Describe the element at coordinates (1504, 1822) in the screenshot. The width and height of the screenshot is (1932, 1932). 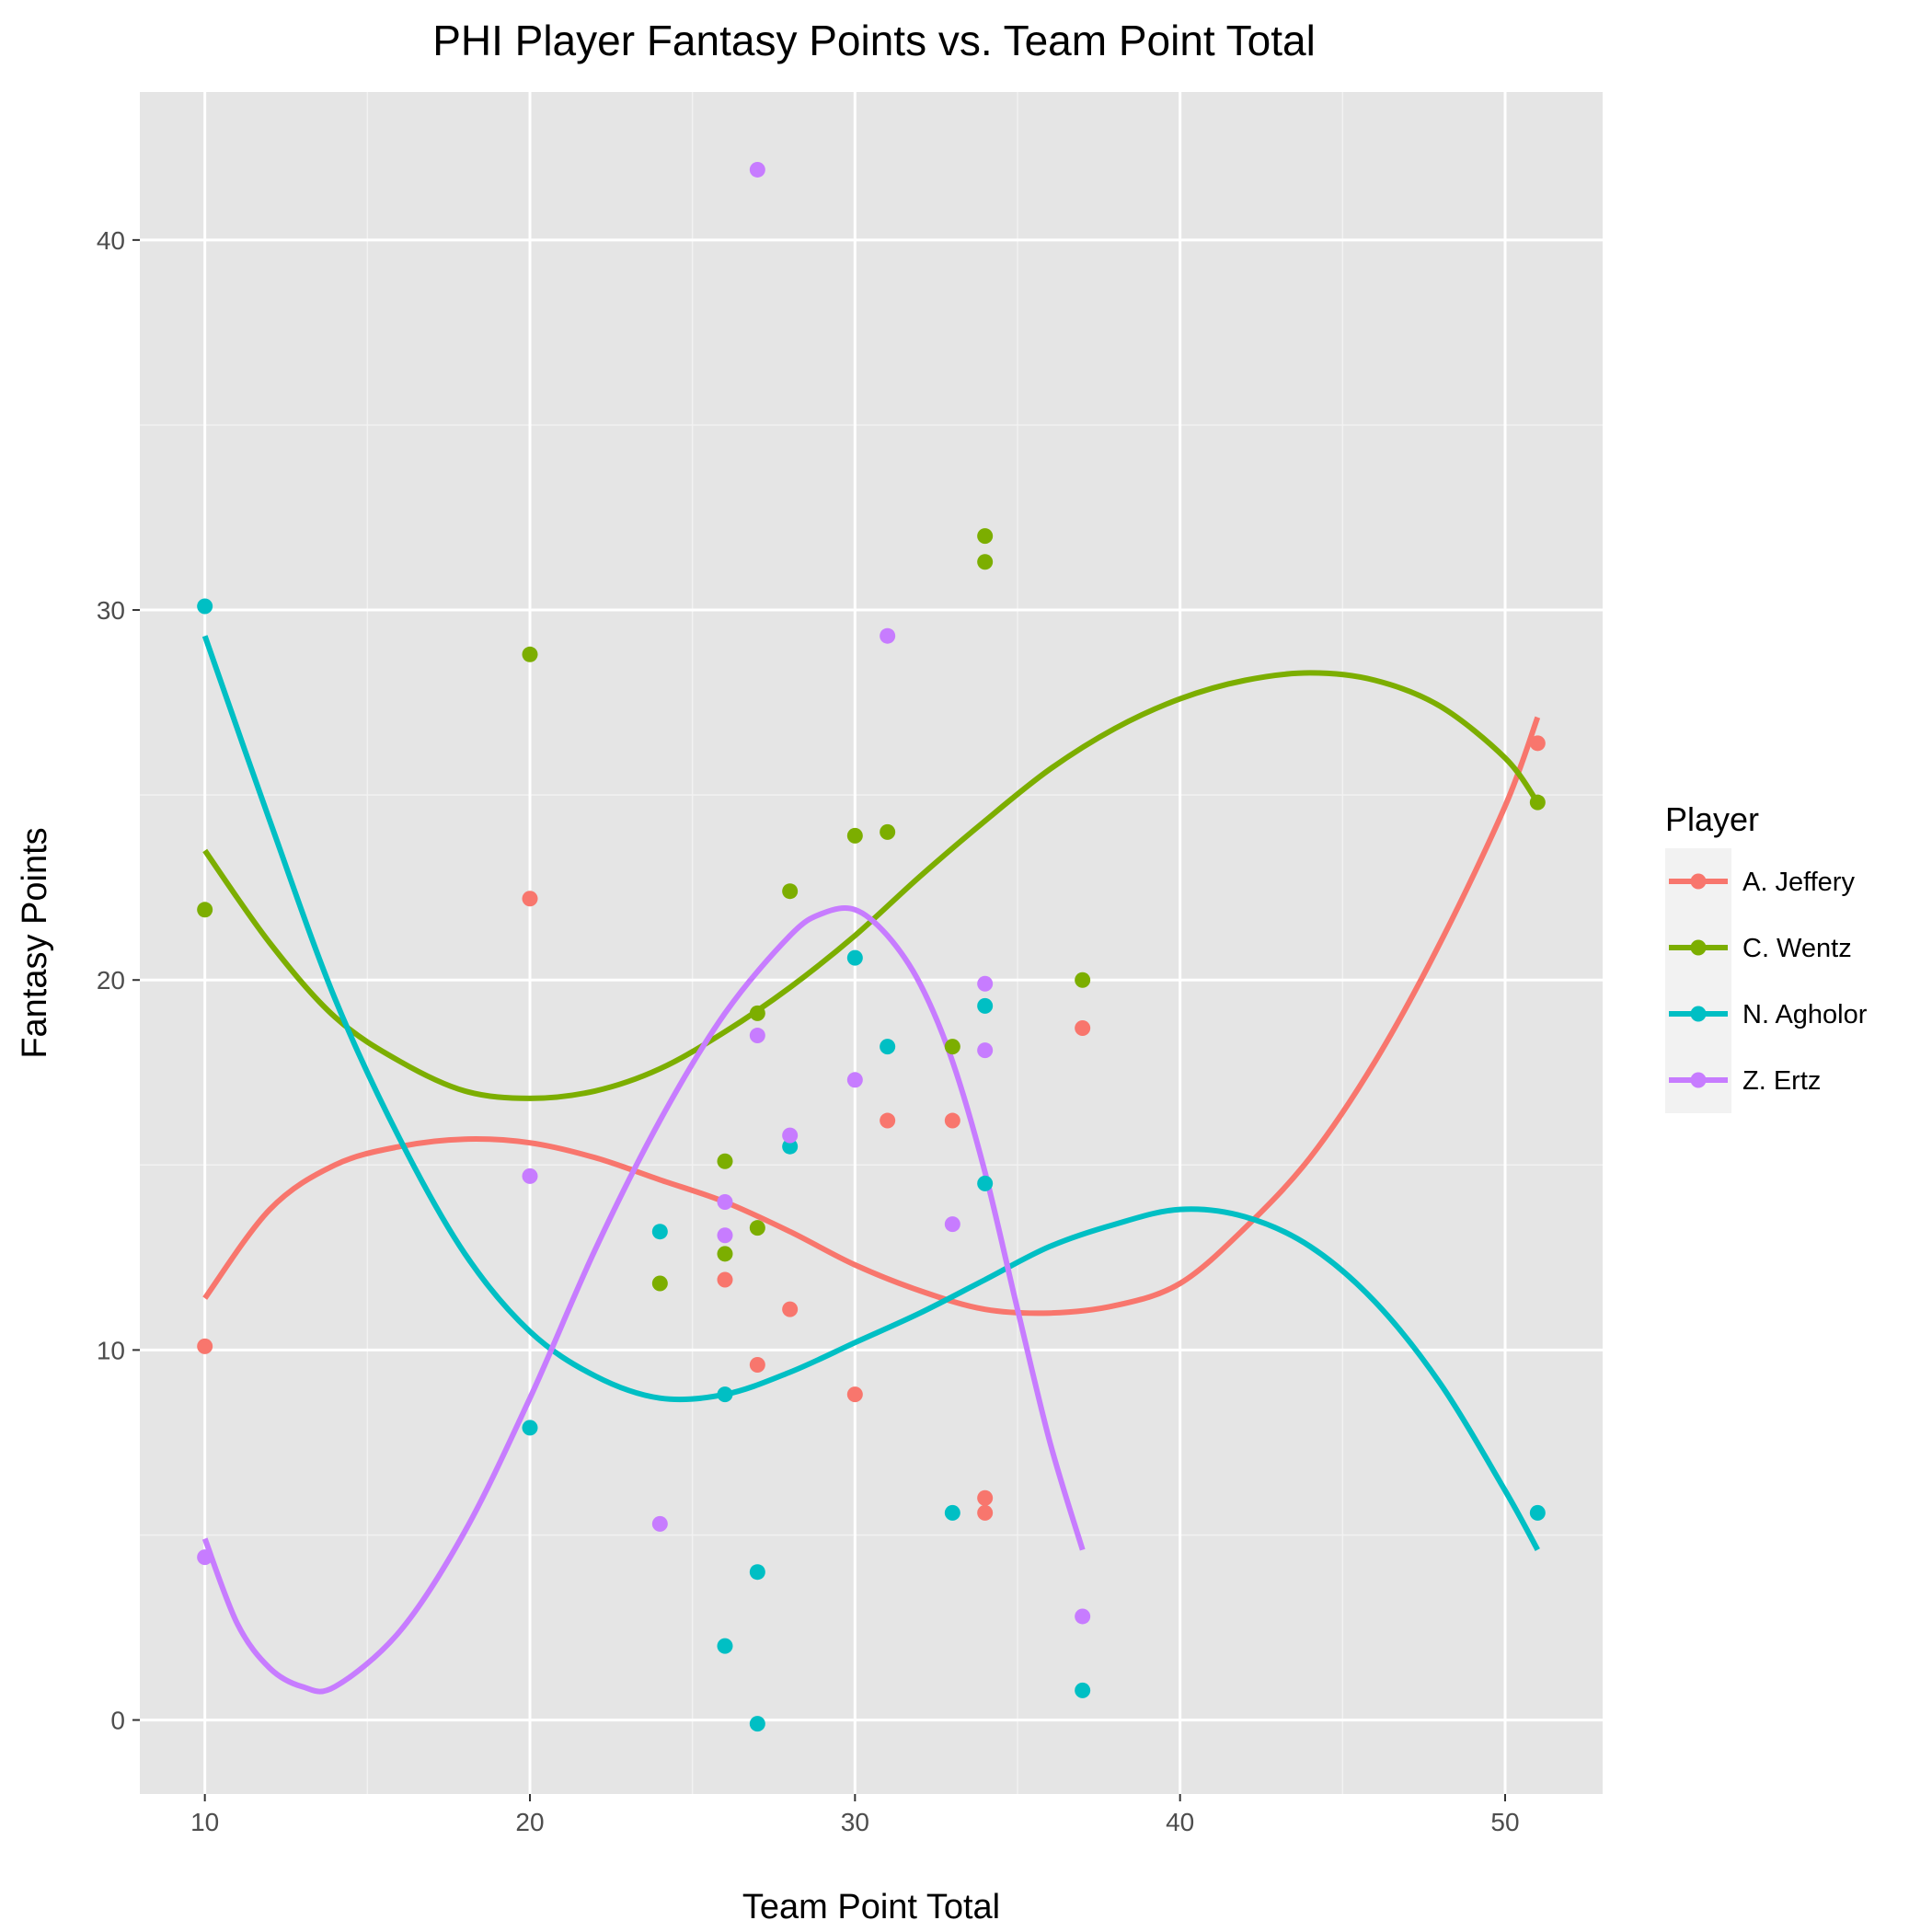
I see `x-tick-label: 50` at that location.